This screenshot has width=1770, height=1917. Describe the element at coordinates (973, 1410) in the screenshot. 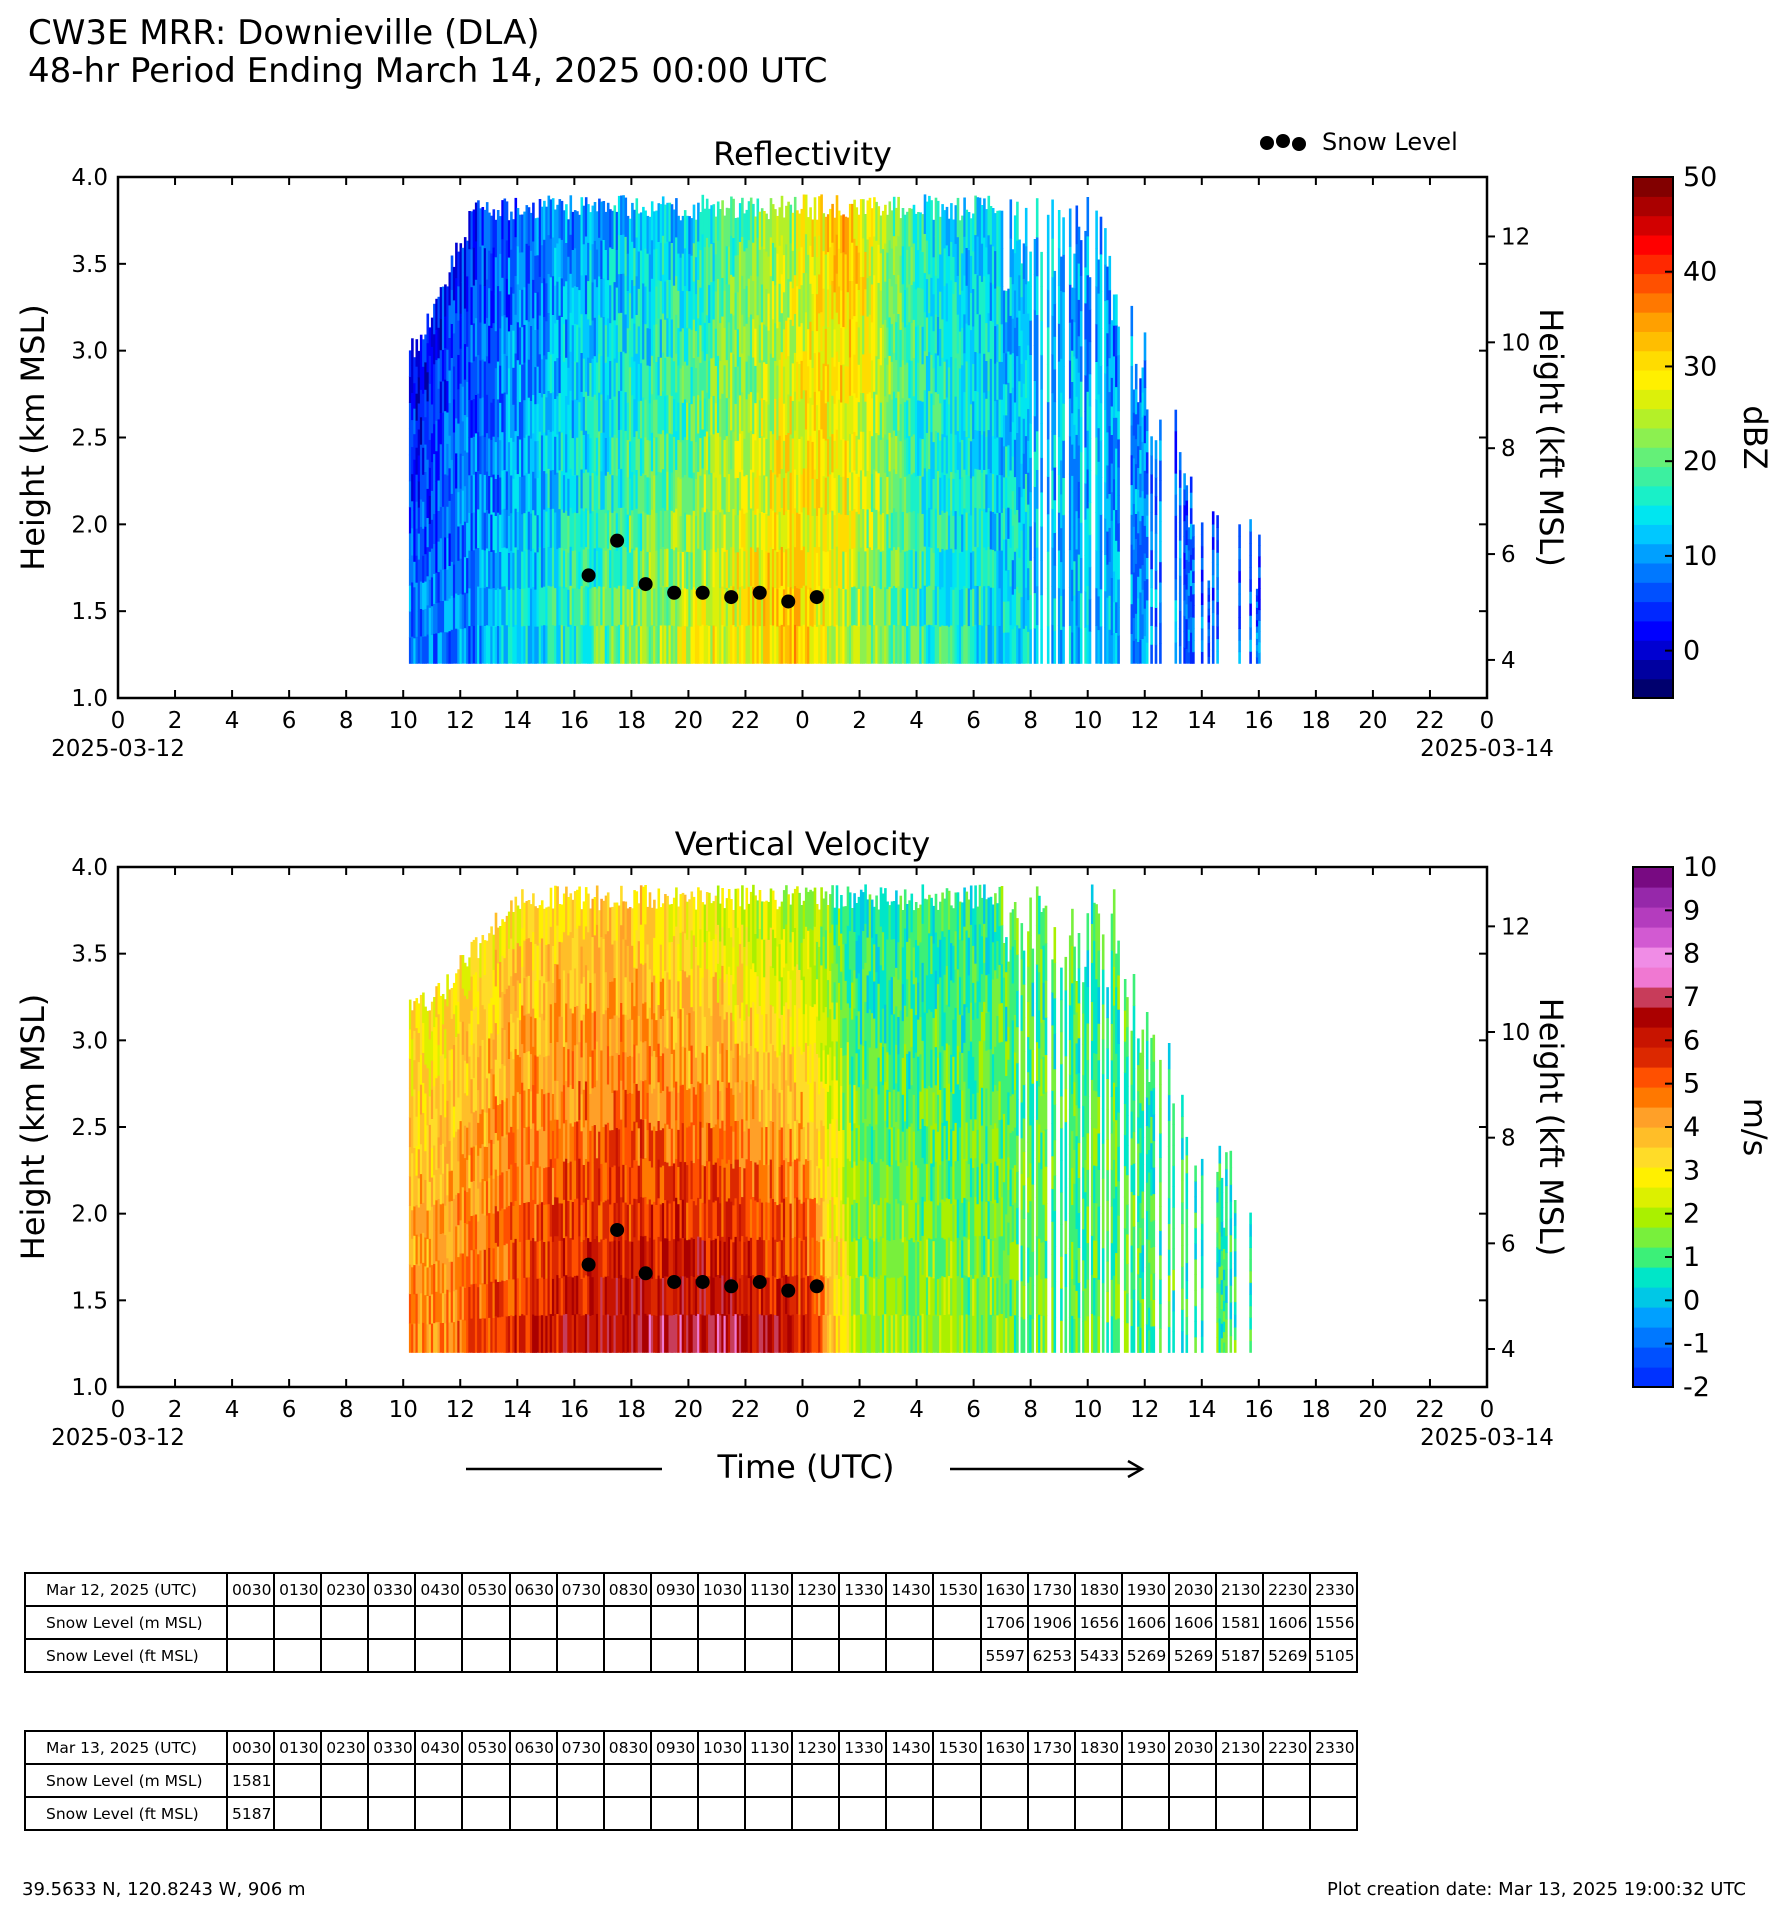

I see `vvel-x-tick-label: 6` at that location.